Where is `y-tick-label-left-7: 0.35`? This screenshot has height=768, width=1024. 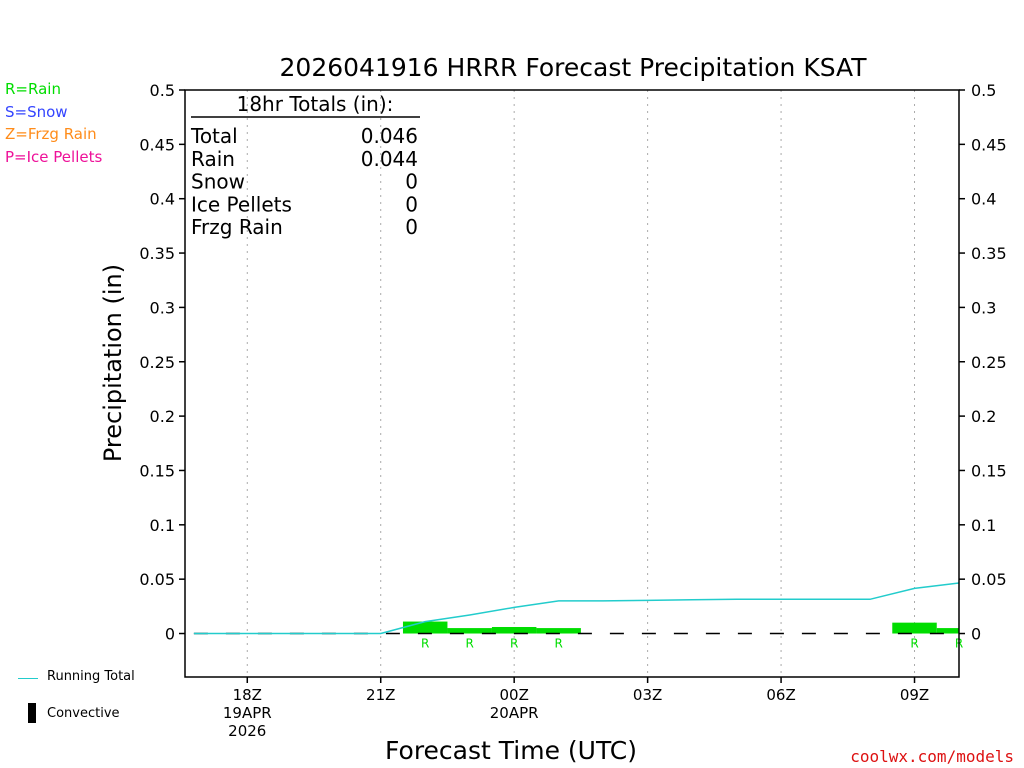 y-tick-label-left-7: 0.35 is located at coordinates (157, 253).